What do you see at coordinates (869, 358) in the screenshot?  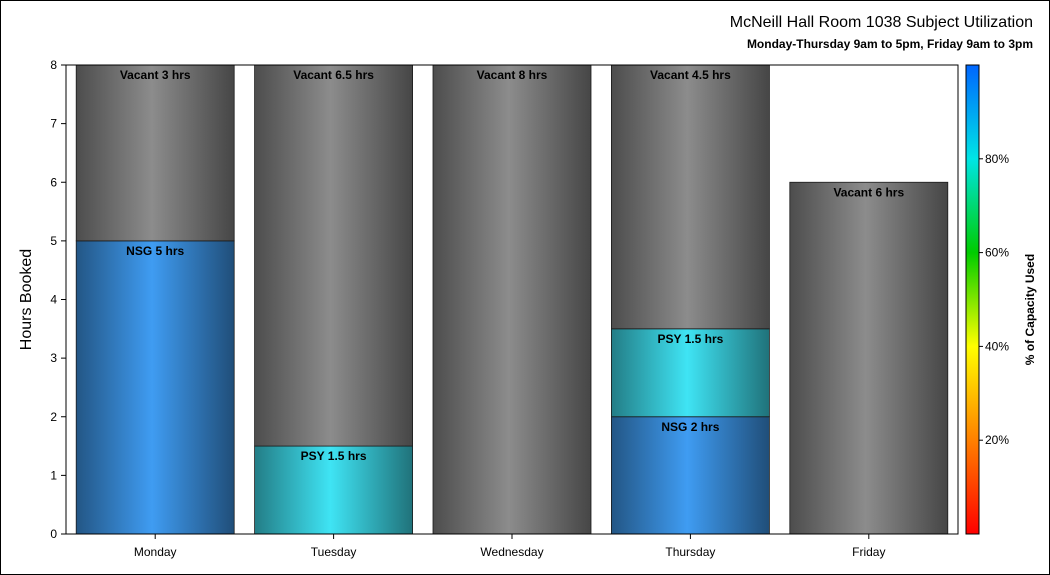 I see `bar-segment-friday-vacant` at bounding box center [869, 358].